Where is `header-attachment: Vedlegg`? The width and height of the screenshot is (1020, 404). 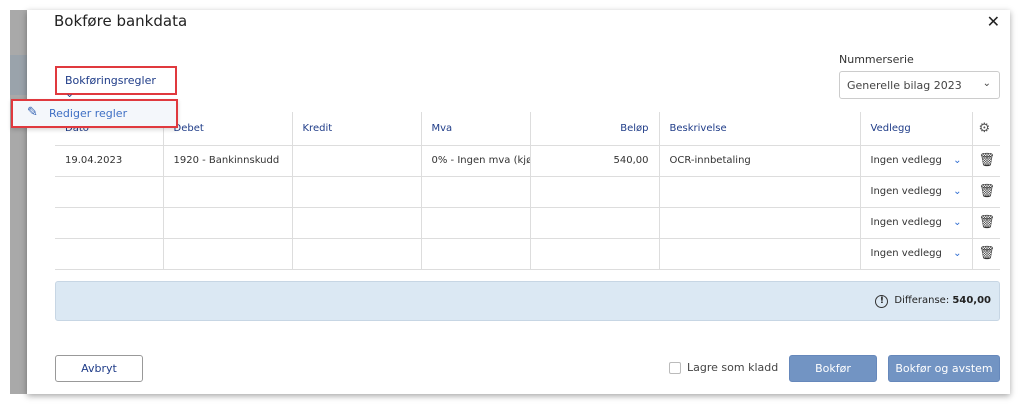 header-attachment: Vedlegg is located at coordinates (915, 129).